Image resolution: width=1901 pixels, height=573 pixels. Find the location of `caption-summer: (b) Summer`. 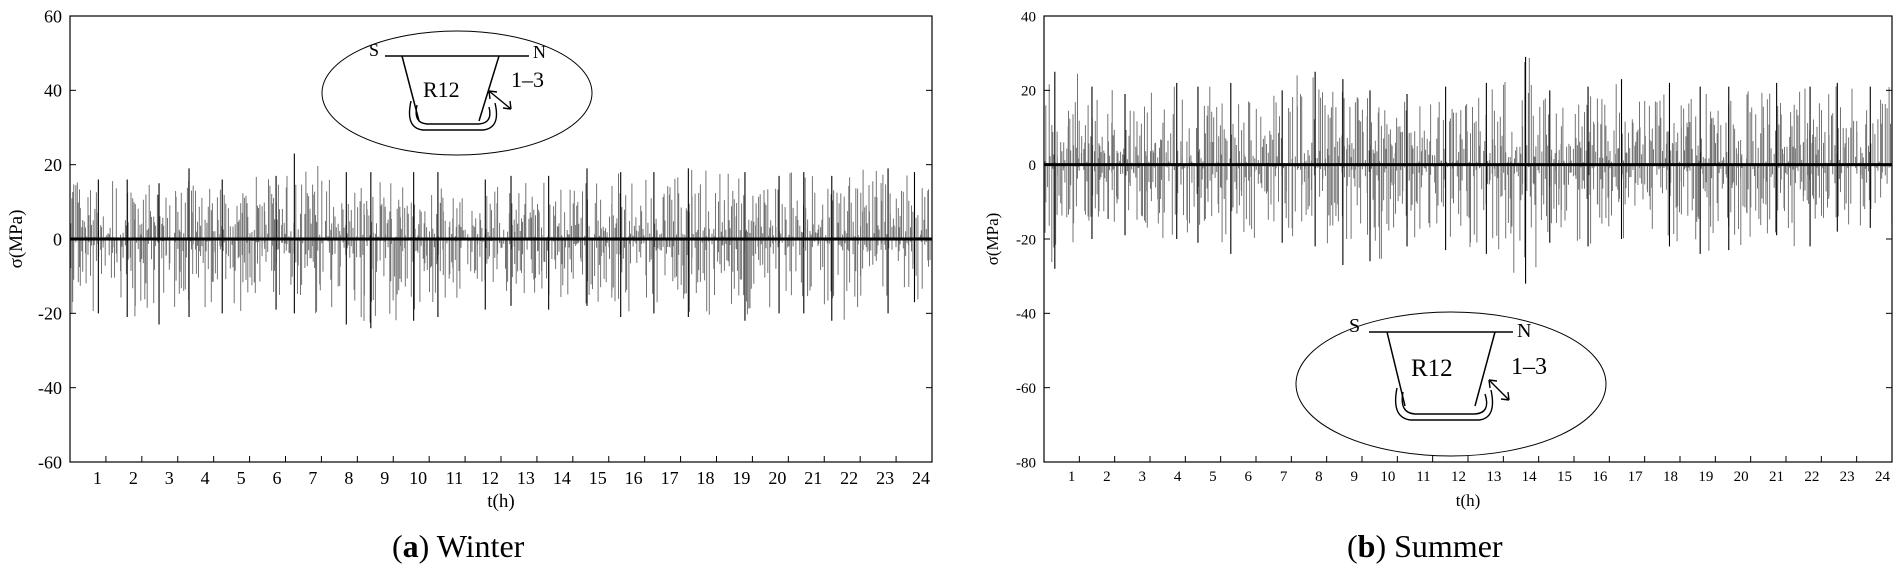

caption-summer: (b) Summer is located at coordinates (1425, 546).